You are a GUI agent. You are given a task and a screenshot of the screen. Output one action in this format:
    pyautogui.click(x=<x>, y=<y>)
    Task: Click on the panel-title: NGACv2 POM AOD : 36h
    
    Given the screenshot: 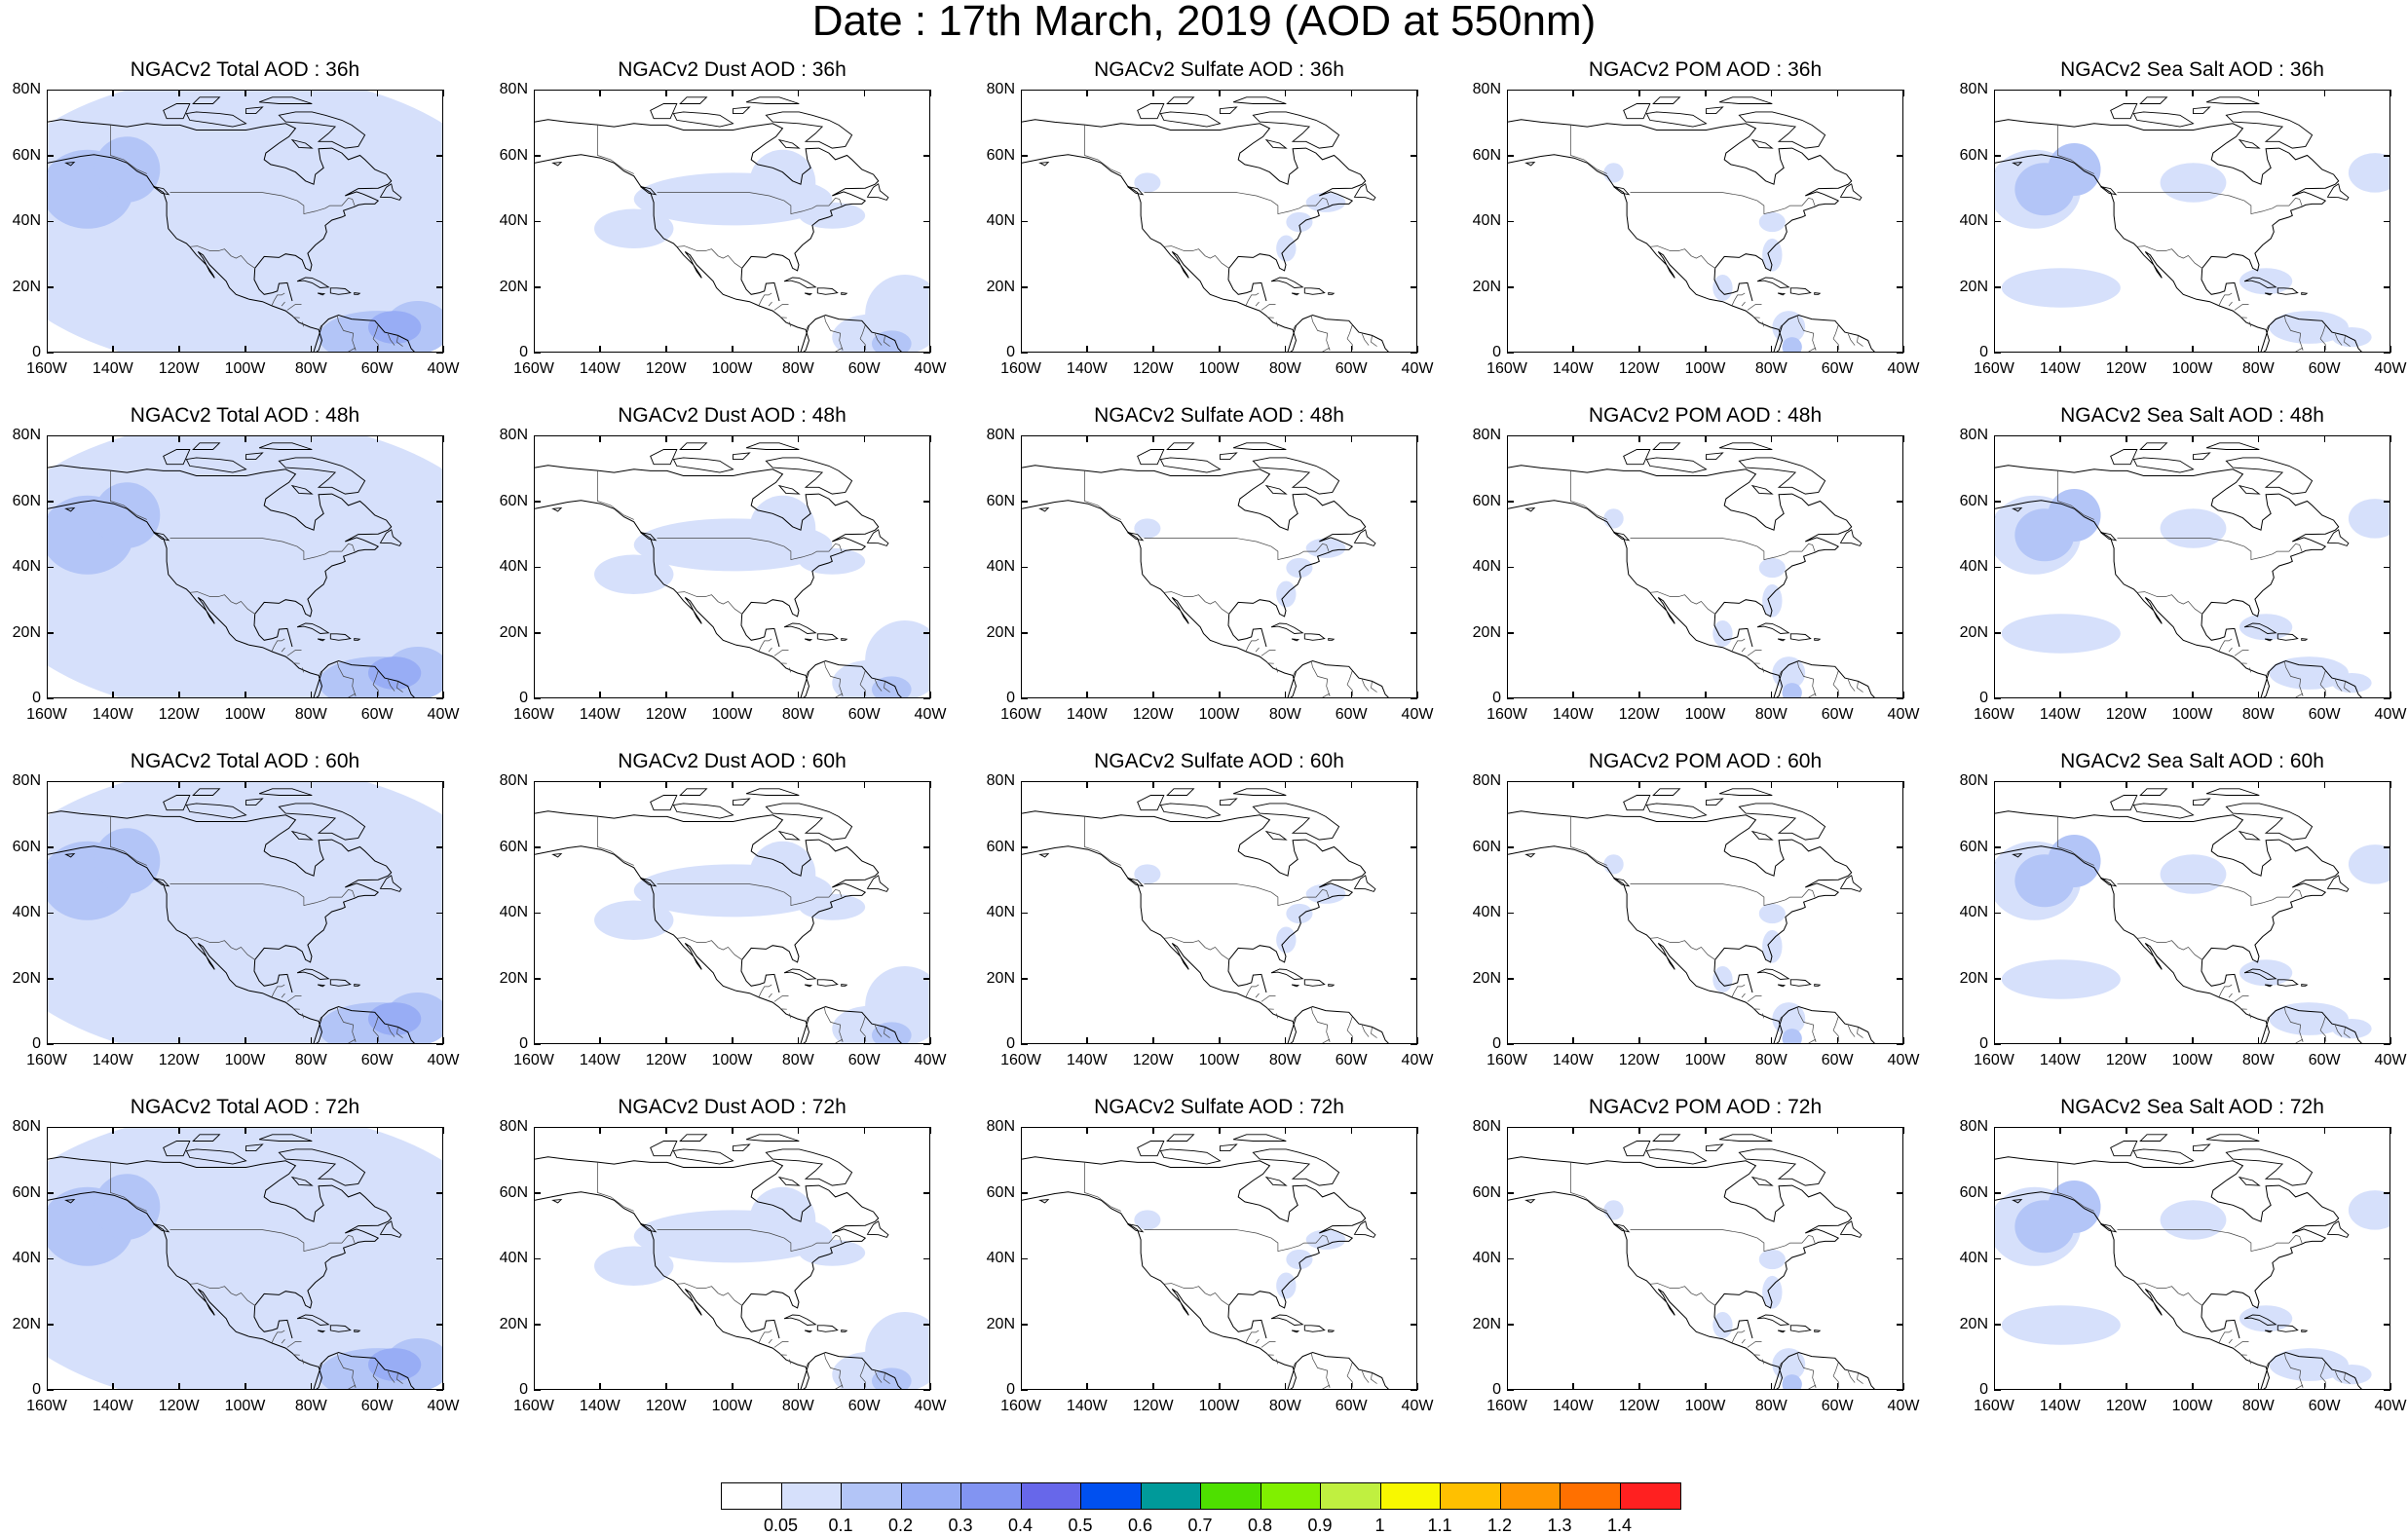 What is the action you would take?
    pyautogui.click(x=1705, y=70)
    